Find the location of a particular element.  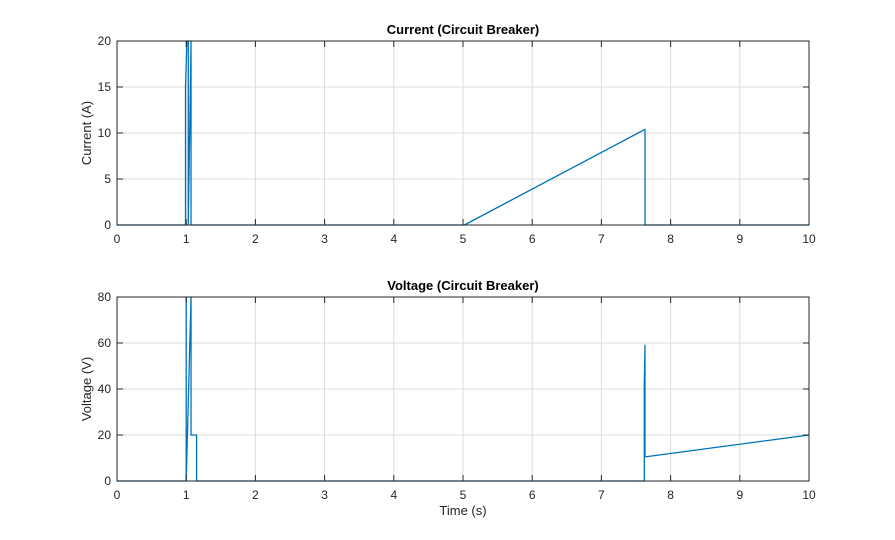

y-tick-label: 40 is located at coordinates (105, 389).